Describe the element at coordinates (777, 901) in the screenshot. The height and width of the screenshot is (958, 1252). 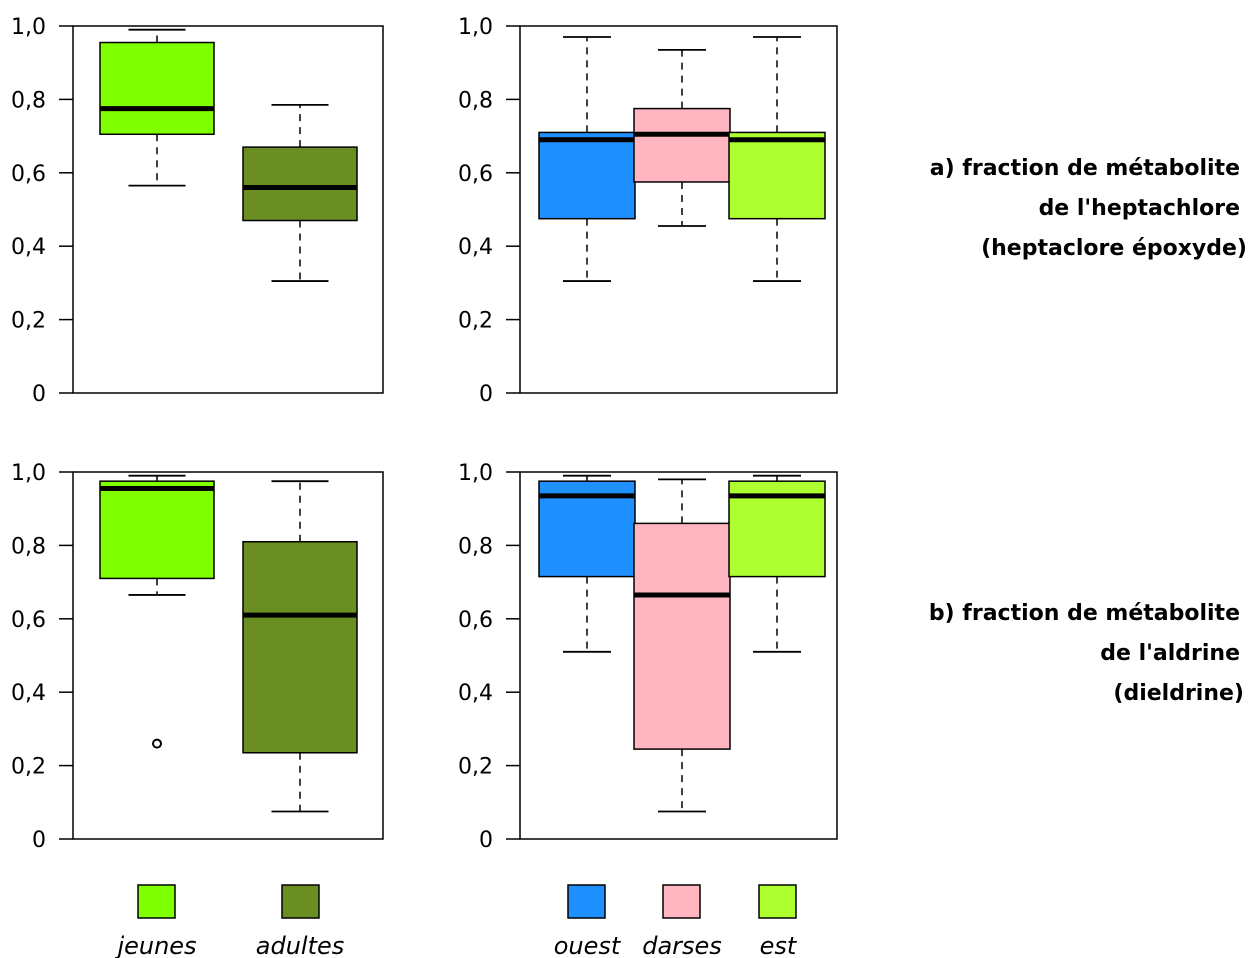
I see `legend-swatch-est` at that location.